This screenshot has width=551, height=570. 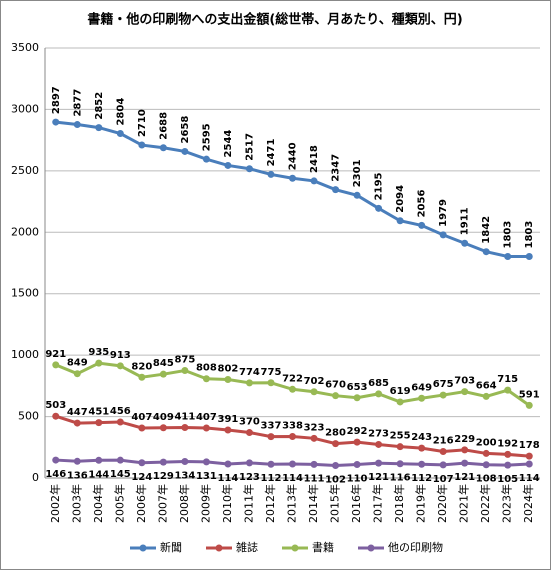 I want to click on x-tick-label: 2018年, so click(x=399, y=503).